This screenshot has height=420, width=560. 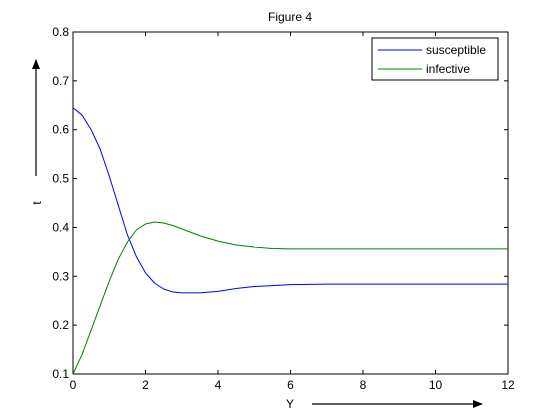 I want to click on legend-label-infective: infective, so click(x=448, y=69).